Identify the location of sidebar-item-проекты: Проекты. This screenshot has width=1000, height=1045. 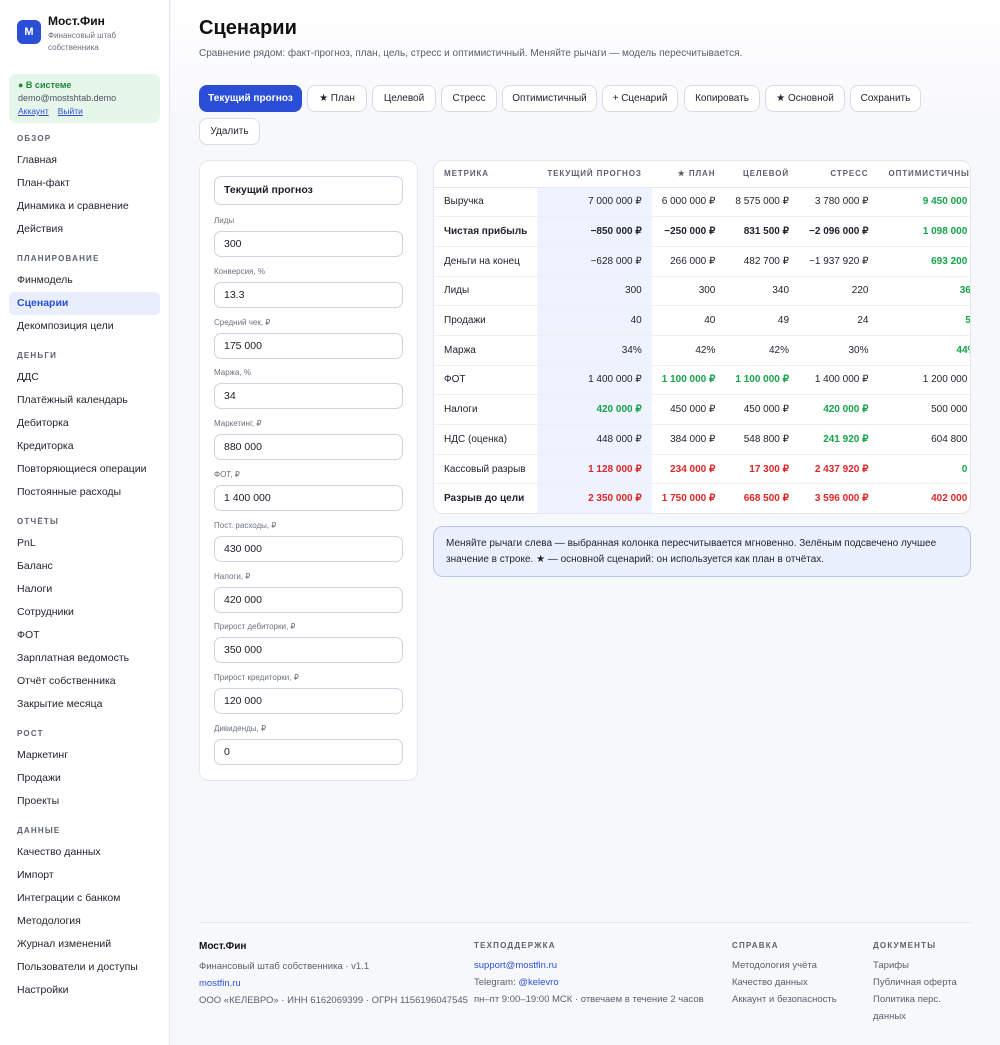
(38, 801).